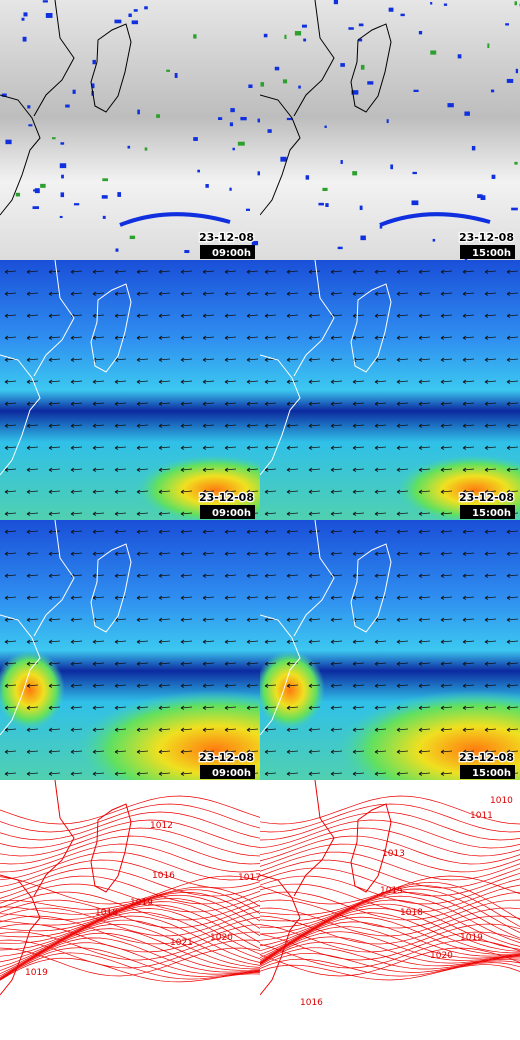  I want to click on isobar-label: 1012, so click(161, 826).